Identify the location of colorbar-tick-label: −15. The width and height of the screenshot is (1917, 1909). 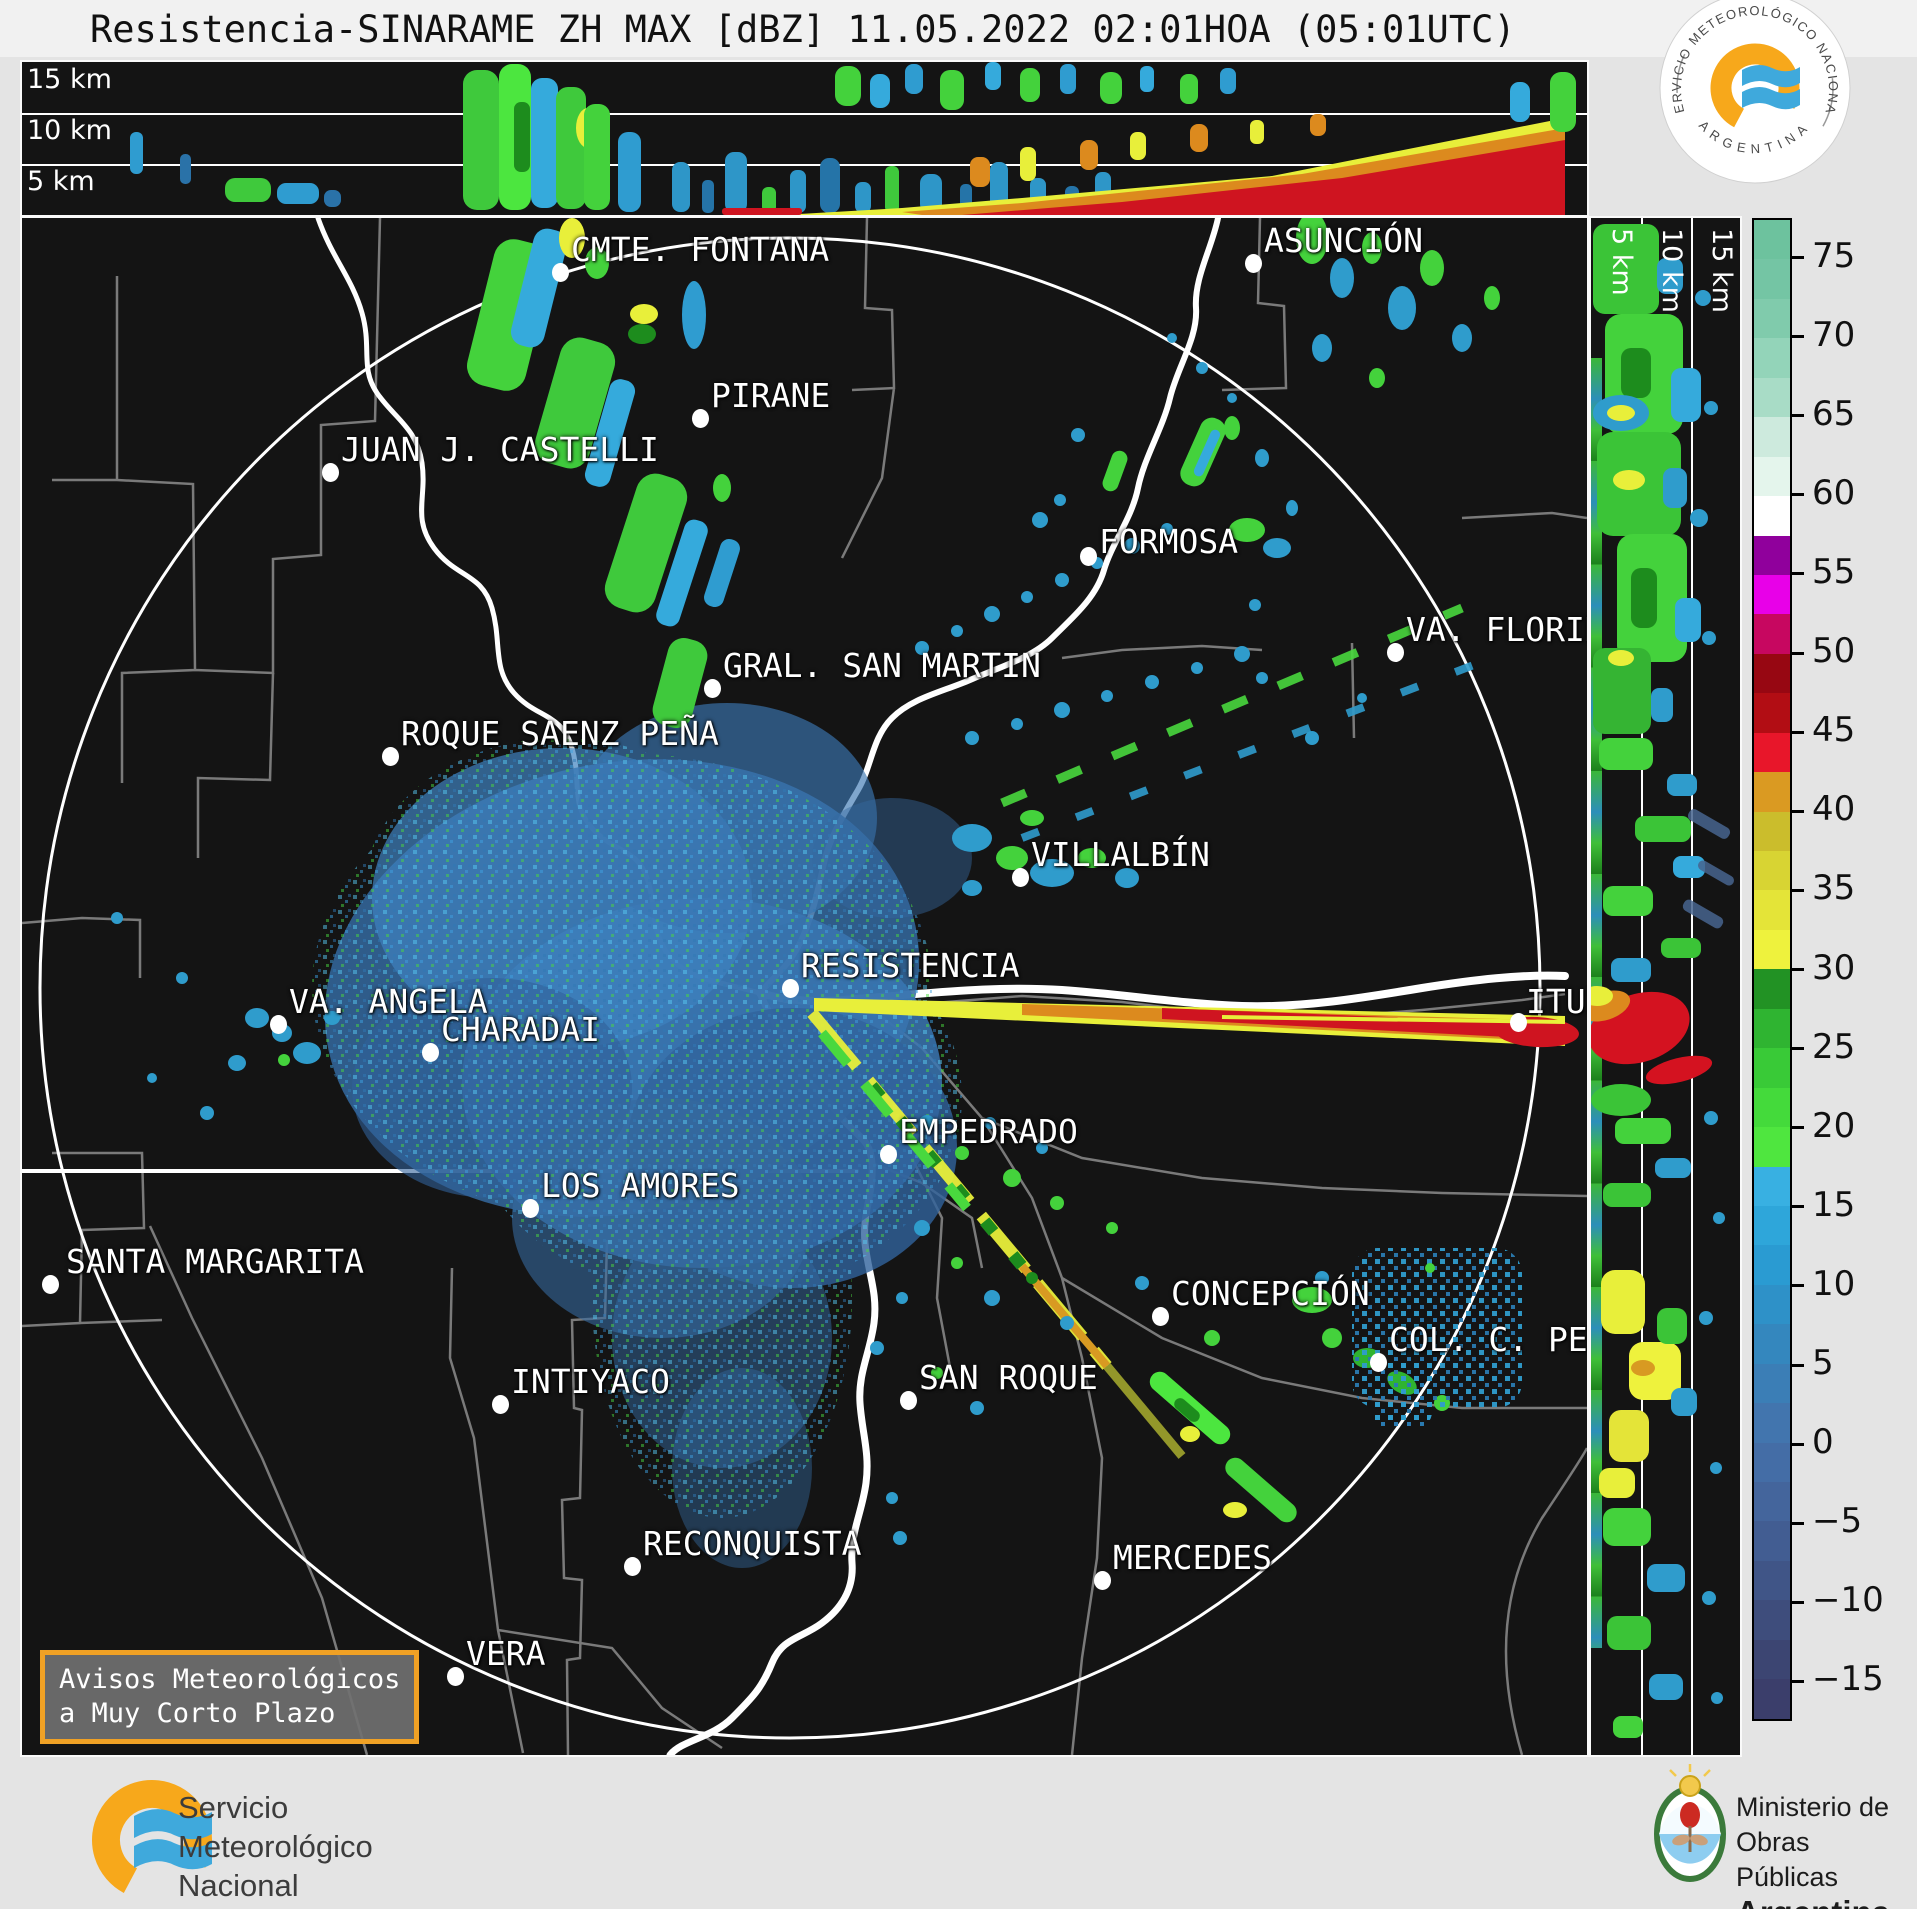
(1848, 1679).